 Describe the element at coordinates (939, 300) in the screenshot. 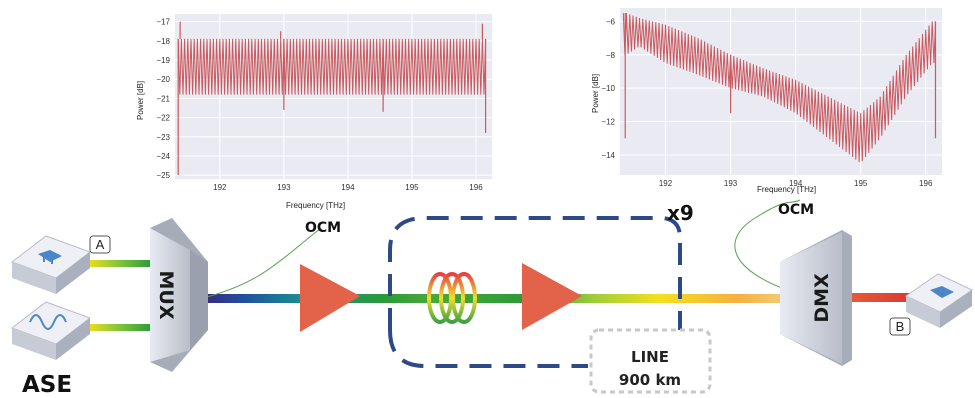

I see `receiver-icon` at that location.